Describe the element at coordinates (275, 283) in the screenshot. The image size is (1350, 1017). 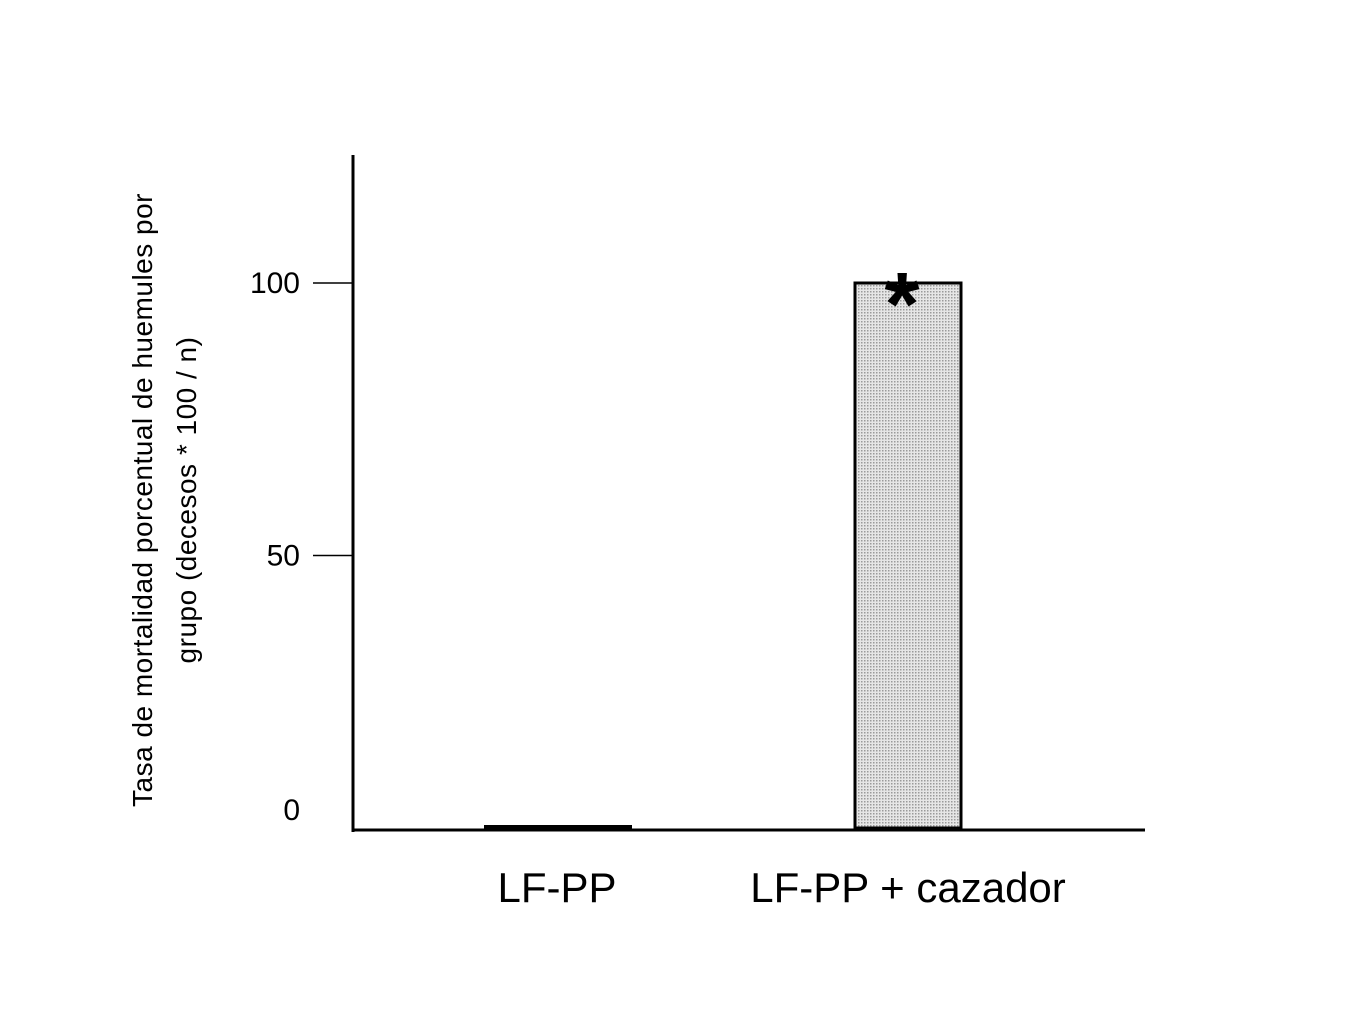
I see `y-tick-label-100: 100` at that location.